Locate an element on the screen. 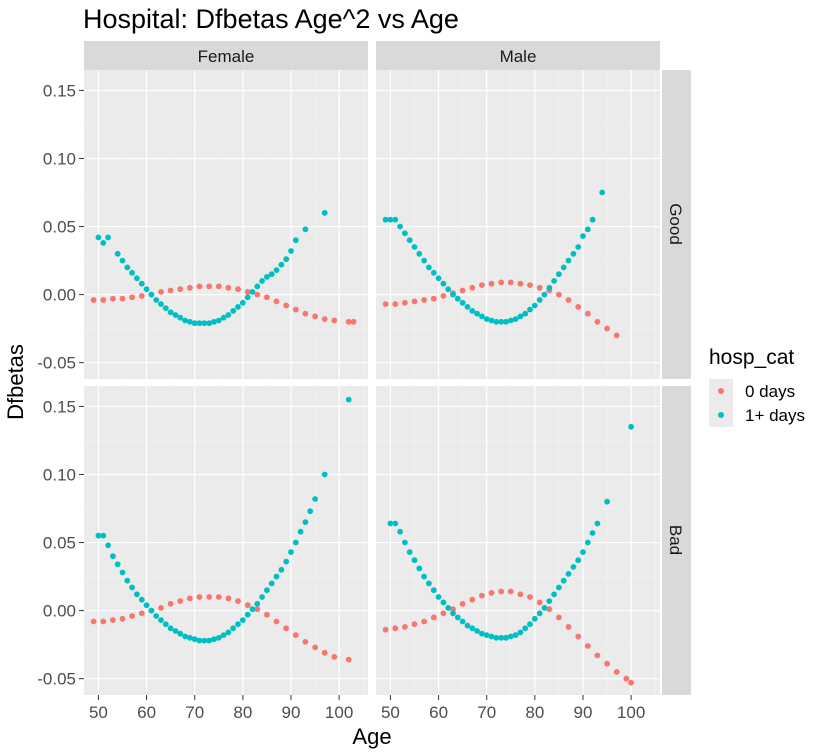 Image resolution: width=830 pixels, height=755 pixels. strip-label-male: Male is located at coordinates (518, 56).